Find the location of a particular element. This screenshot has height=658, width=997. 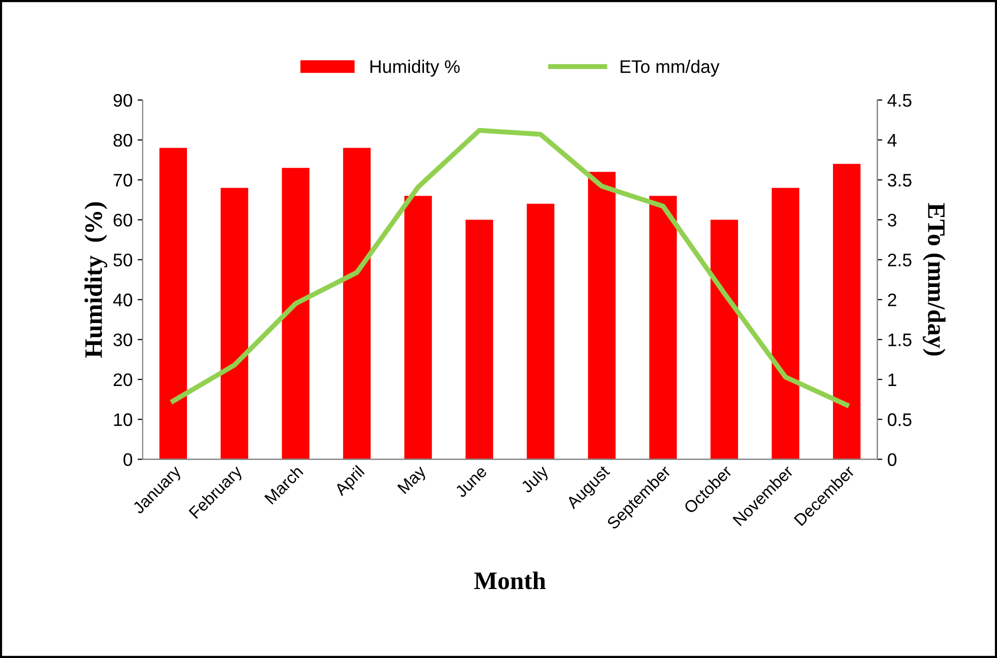

x-tick-label: July is located at coordinates (536, 480).